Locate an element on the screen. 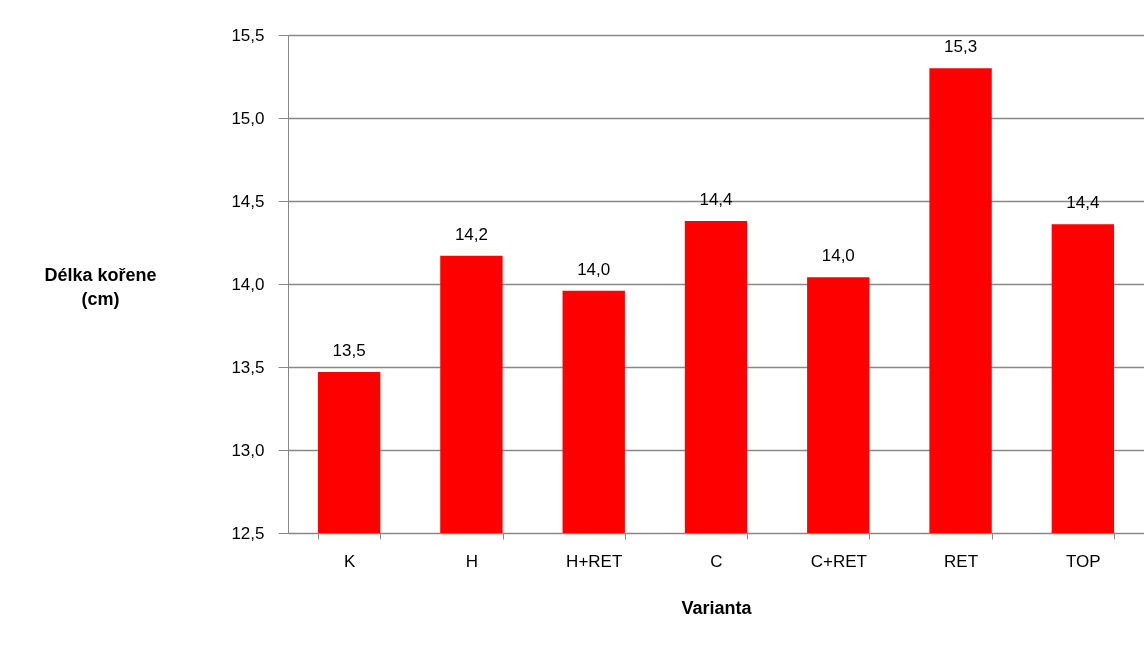 The width and height of the screenshot is (1144, 669). data-label: 15,3 is located at coordinates (961, 47).